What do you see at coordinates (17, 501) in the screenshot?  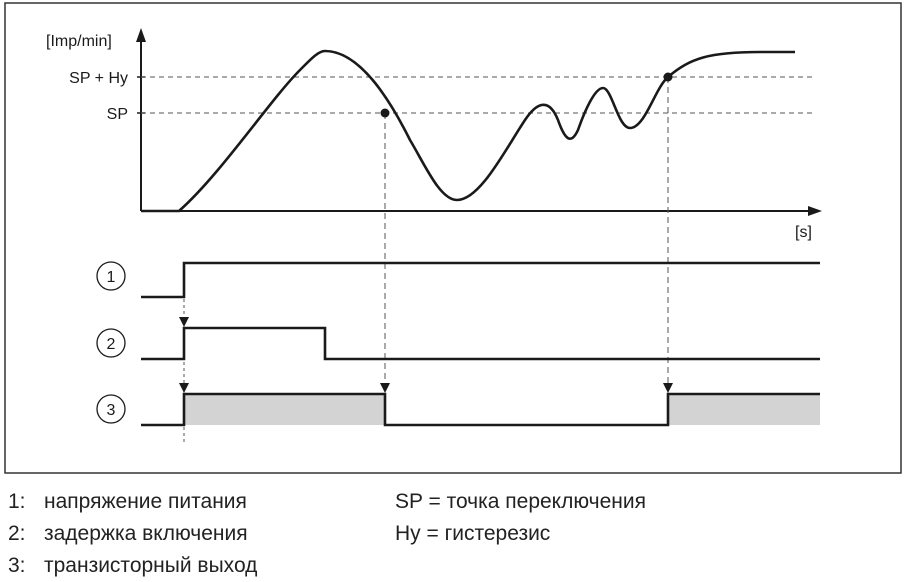 I see `legend-item-number: 1:` at bounding box center [17, 501].